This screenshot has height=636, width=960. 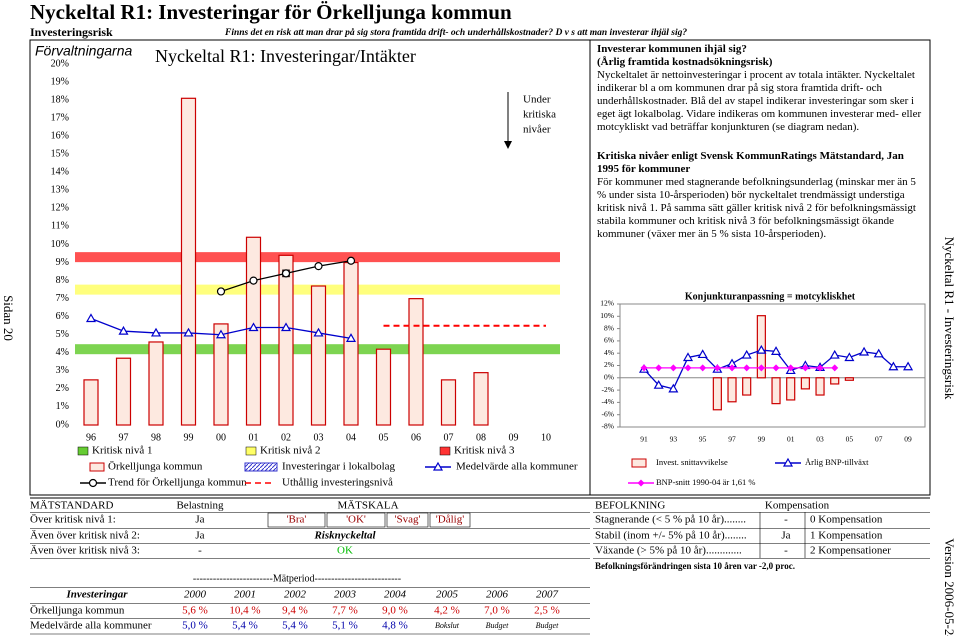 What do you see at coordinates (630, 506) in the screenshot?
I see `table-cell: BEFOLKNING` at bounding box center [630, 506].